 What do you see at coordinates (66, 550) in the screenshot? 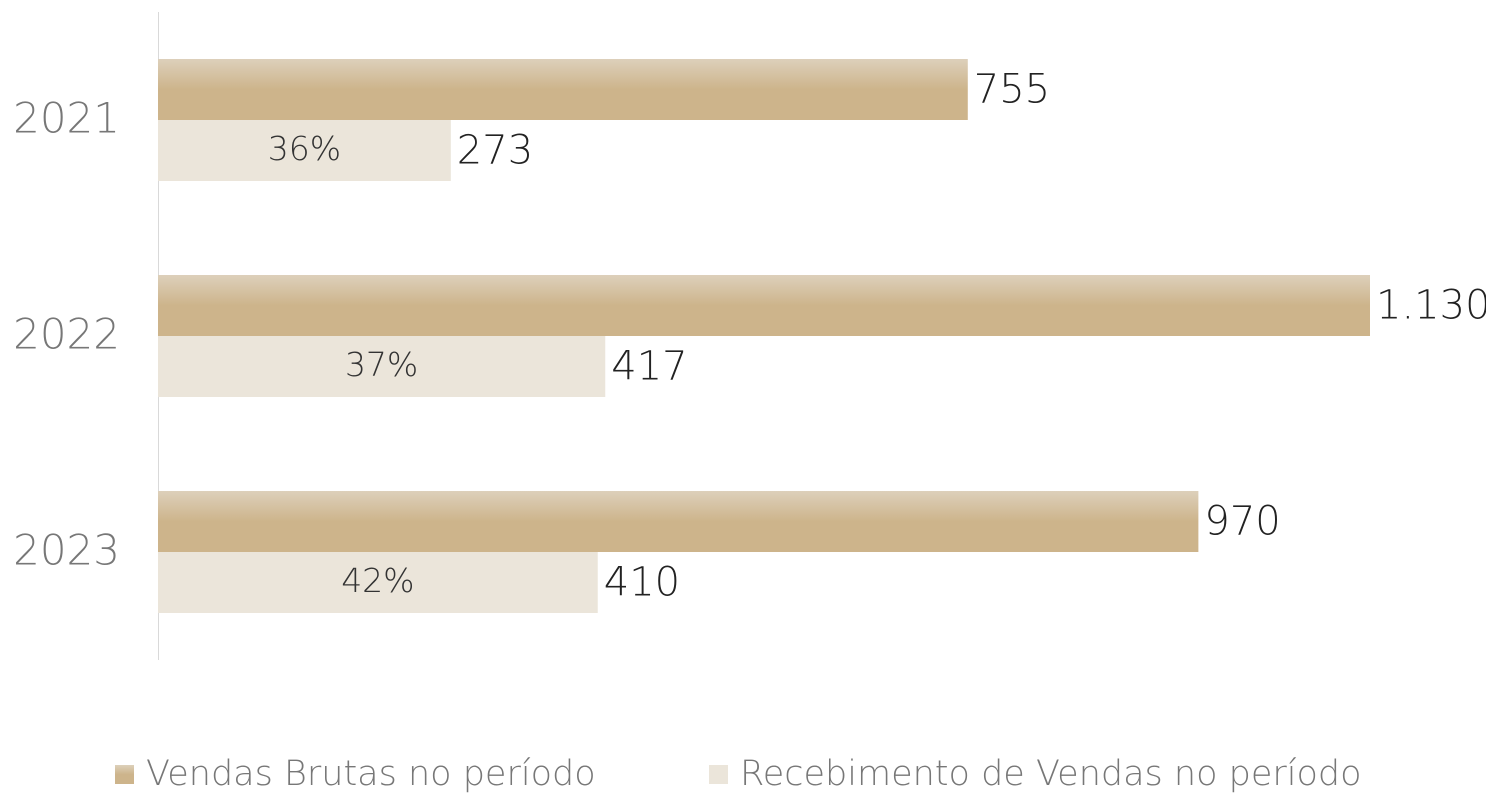
I see `y-tick-label: 2023` at bounding box center [66, 550].